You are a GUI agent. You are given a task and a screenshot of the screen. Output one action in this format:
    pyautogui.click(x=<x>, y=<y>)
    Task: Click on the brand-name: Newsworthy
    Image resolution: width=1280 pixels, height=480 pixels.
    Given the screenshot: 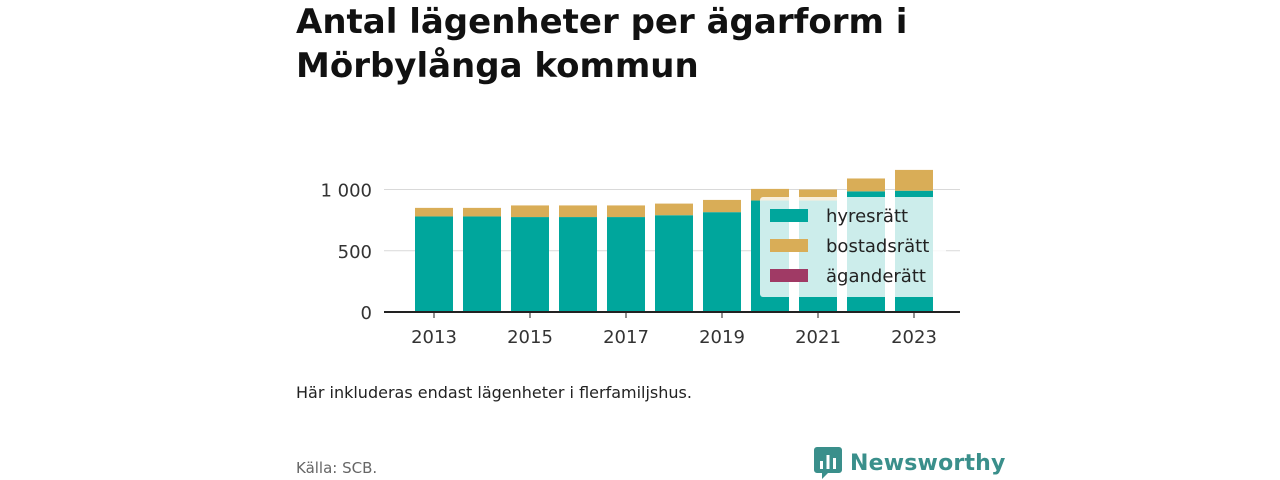 What is the action you would take?
    pyautogui.click(x=928, y=463)
    